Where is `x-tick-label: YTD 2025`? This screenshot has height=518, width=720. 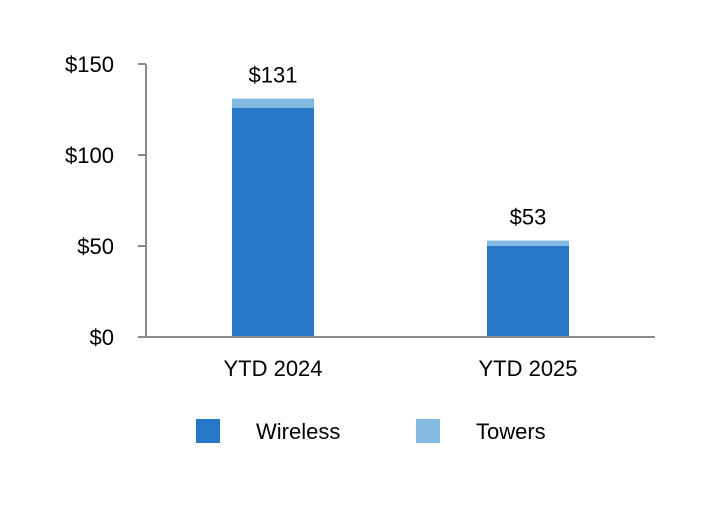 x-tick-label: YTD 2025 is located at coordinates (527, 368).